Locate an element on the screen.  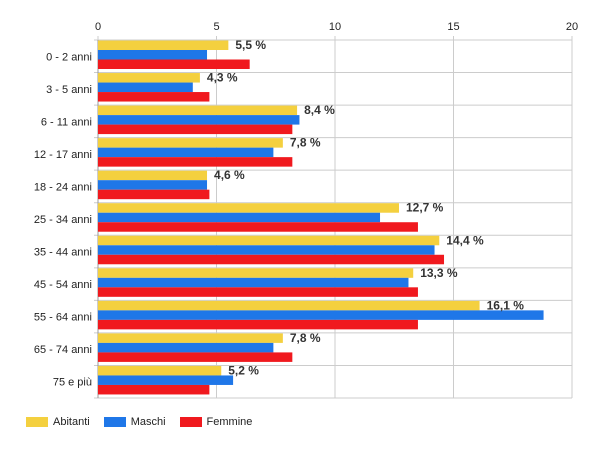
bar-abitanti-12-17-anni is located at coordinates (190, 143).